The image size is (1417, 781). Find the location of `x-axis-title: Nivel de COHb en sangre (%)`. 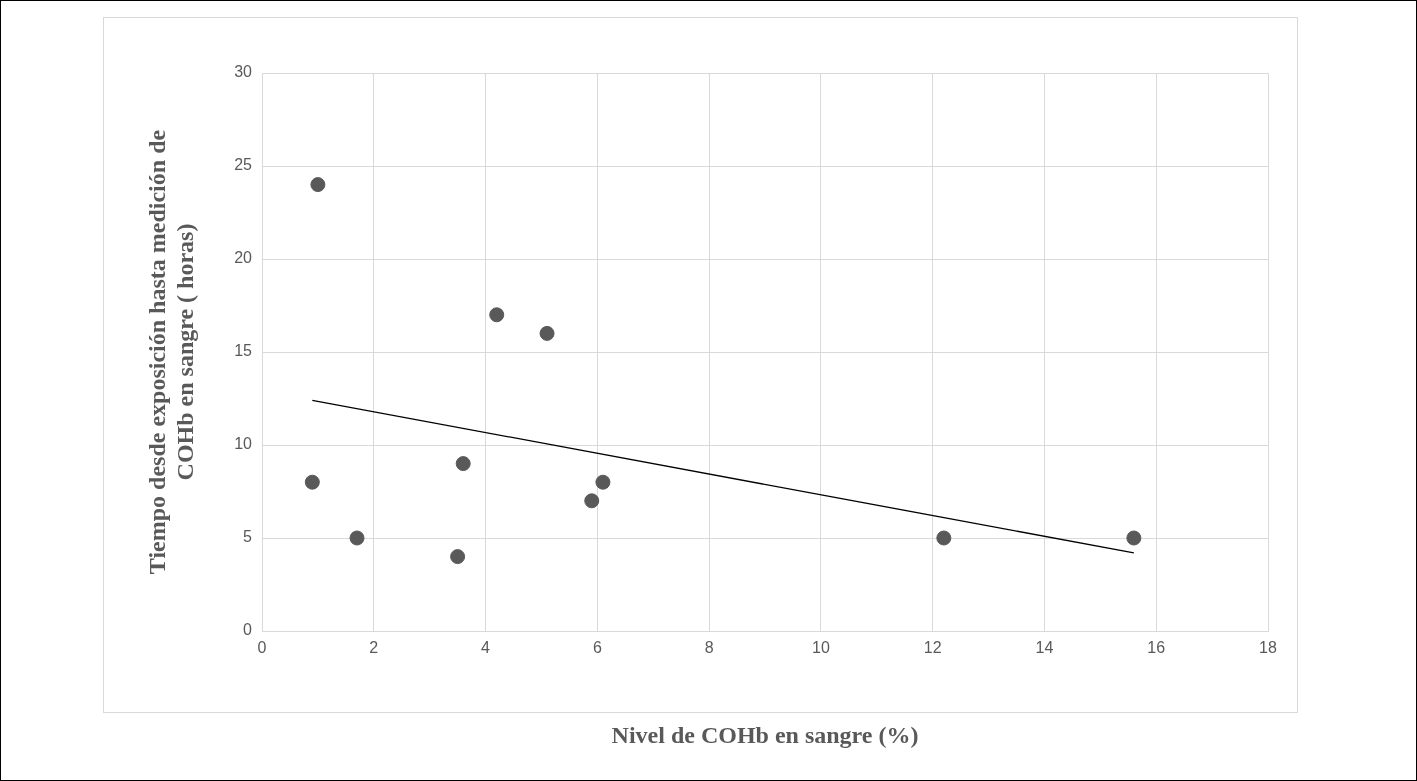

x-axis-title: Nivel de COHb en sangre (%) is located at coordinates (765, 734).